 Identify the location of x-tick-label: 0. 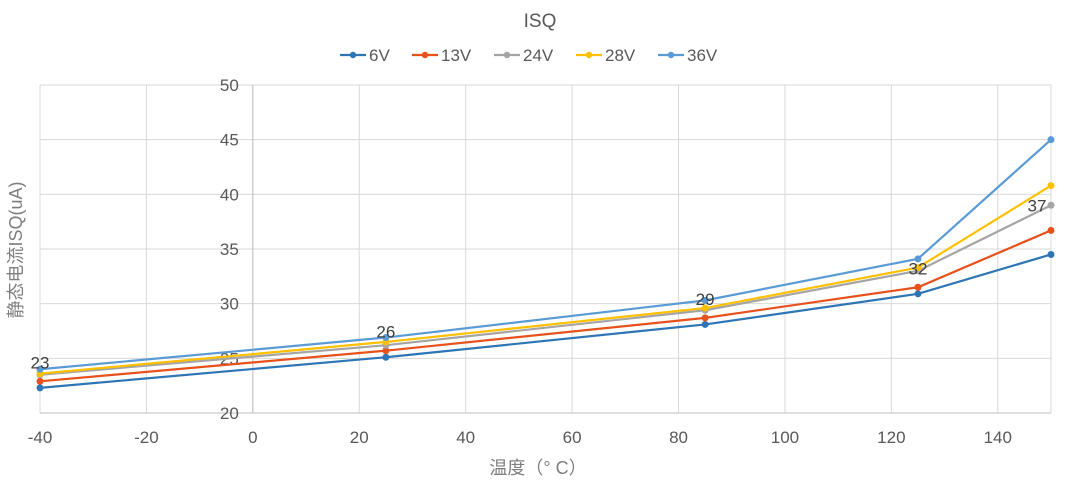
(252, 437).